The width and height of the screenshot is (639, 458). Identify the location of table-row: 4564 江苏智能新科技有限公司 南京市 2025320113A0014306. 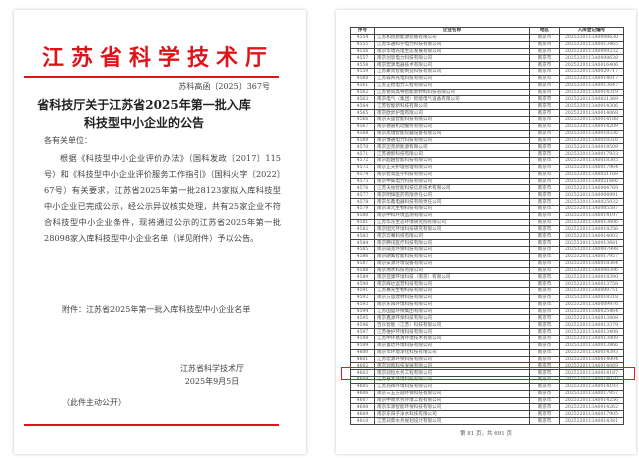
(487, 106).